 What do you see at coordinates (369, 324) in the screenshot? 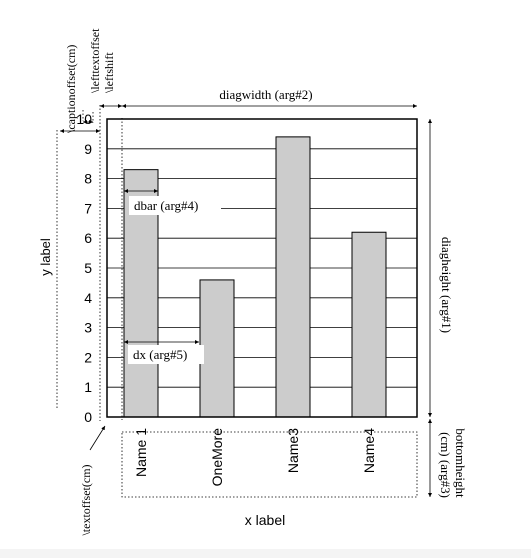
I see `bar-name4` at bounding box center [369, 324].